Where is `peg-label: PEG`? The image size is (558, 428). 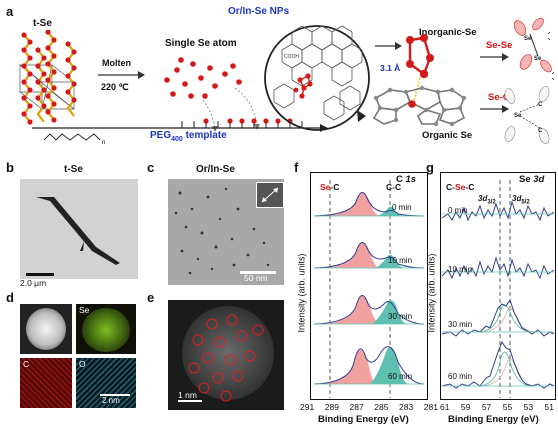
peg-label: PEG is located at coordinates (161, 135).